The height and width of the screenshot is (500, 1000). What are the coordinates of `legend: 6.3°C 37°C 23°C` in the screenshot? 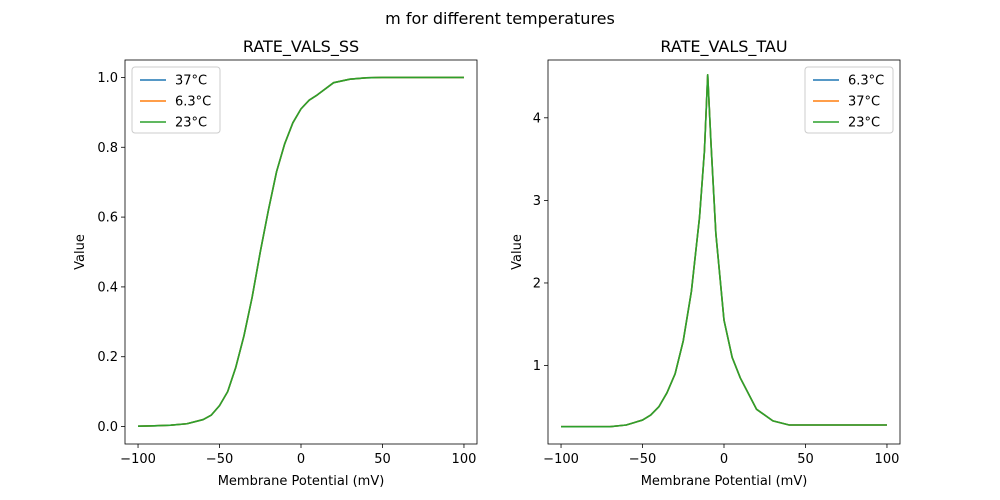 It's located at (849, 100).